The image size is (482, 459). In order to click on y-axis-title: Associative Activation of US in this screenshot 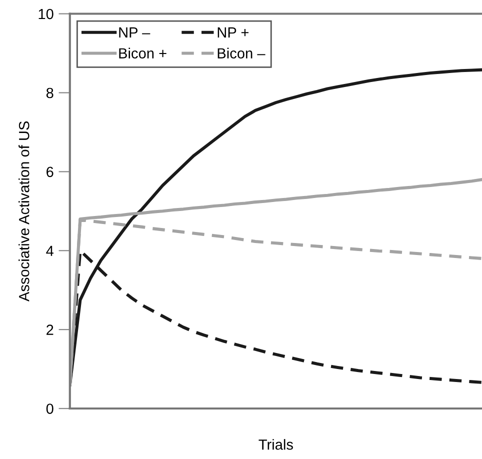, I will do `click(24, 211)`.